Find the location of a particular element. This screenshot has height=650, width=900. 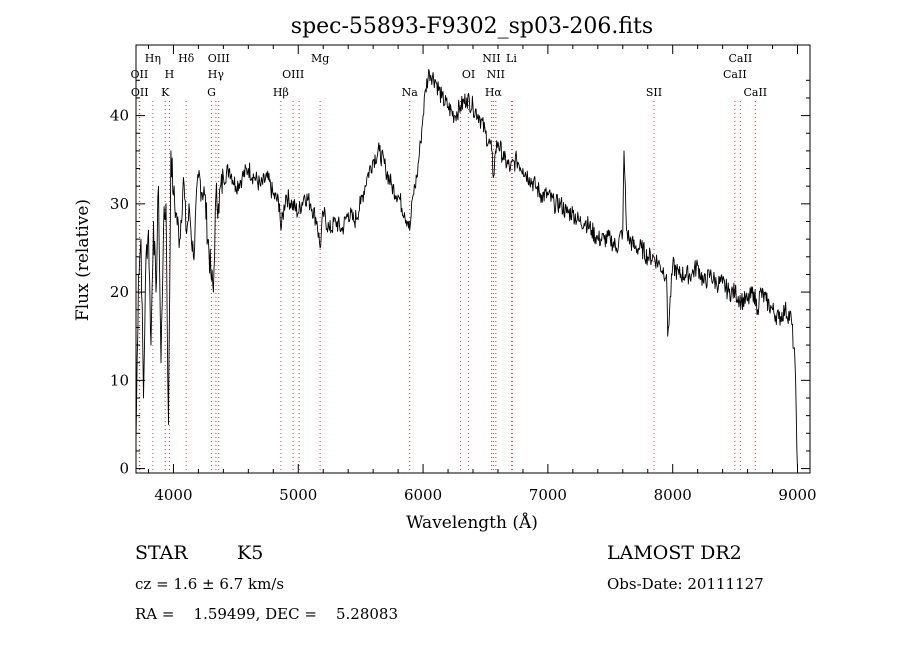

chart-title: spec-55893-F9302_sp03-206.fits is located at coordinates (472, 26).